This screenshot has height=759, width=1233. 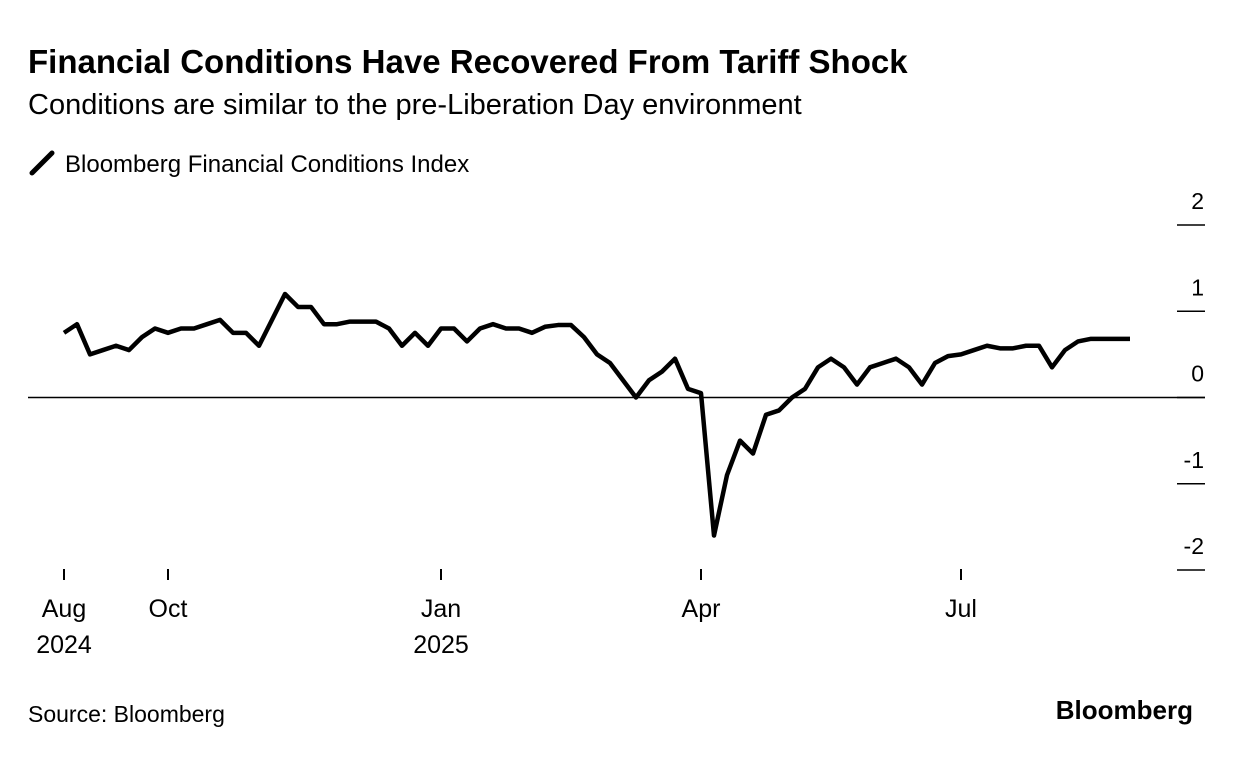 What do you see at coordinates (1194, 546) in the screenshot?
I see `y-tick-label: -2` at bounding box center [1194, 546].